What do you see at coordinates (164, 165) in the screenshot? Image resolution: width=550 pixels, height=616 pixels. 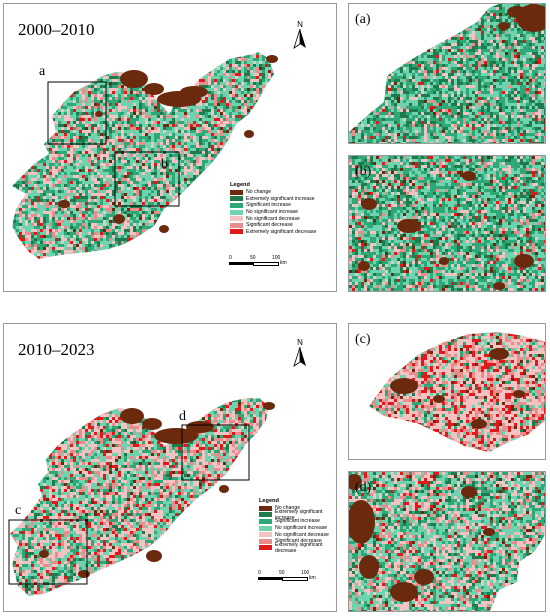 I see `box-label-b: b` at bounding box center [164, 165].